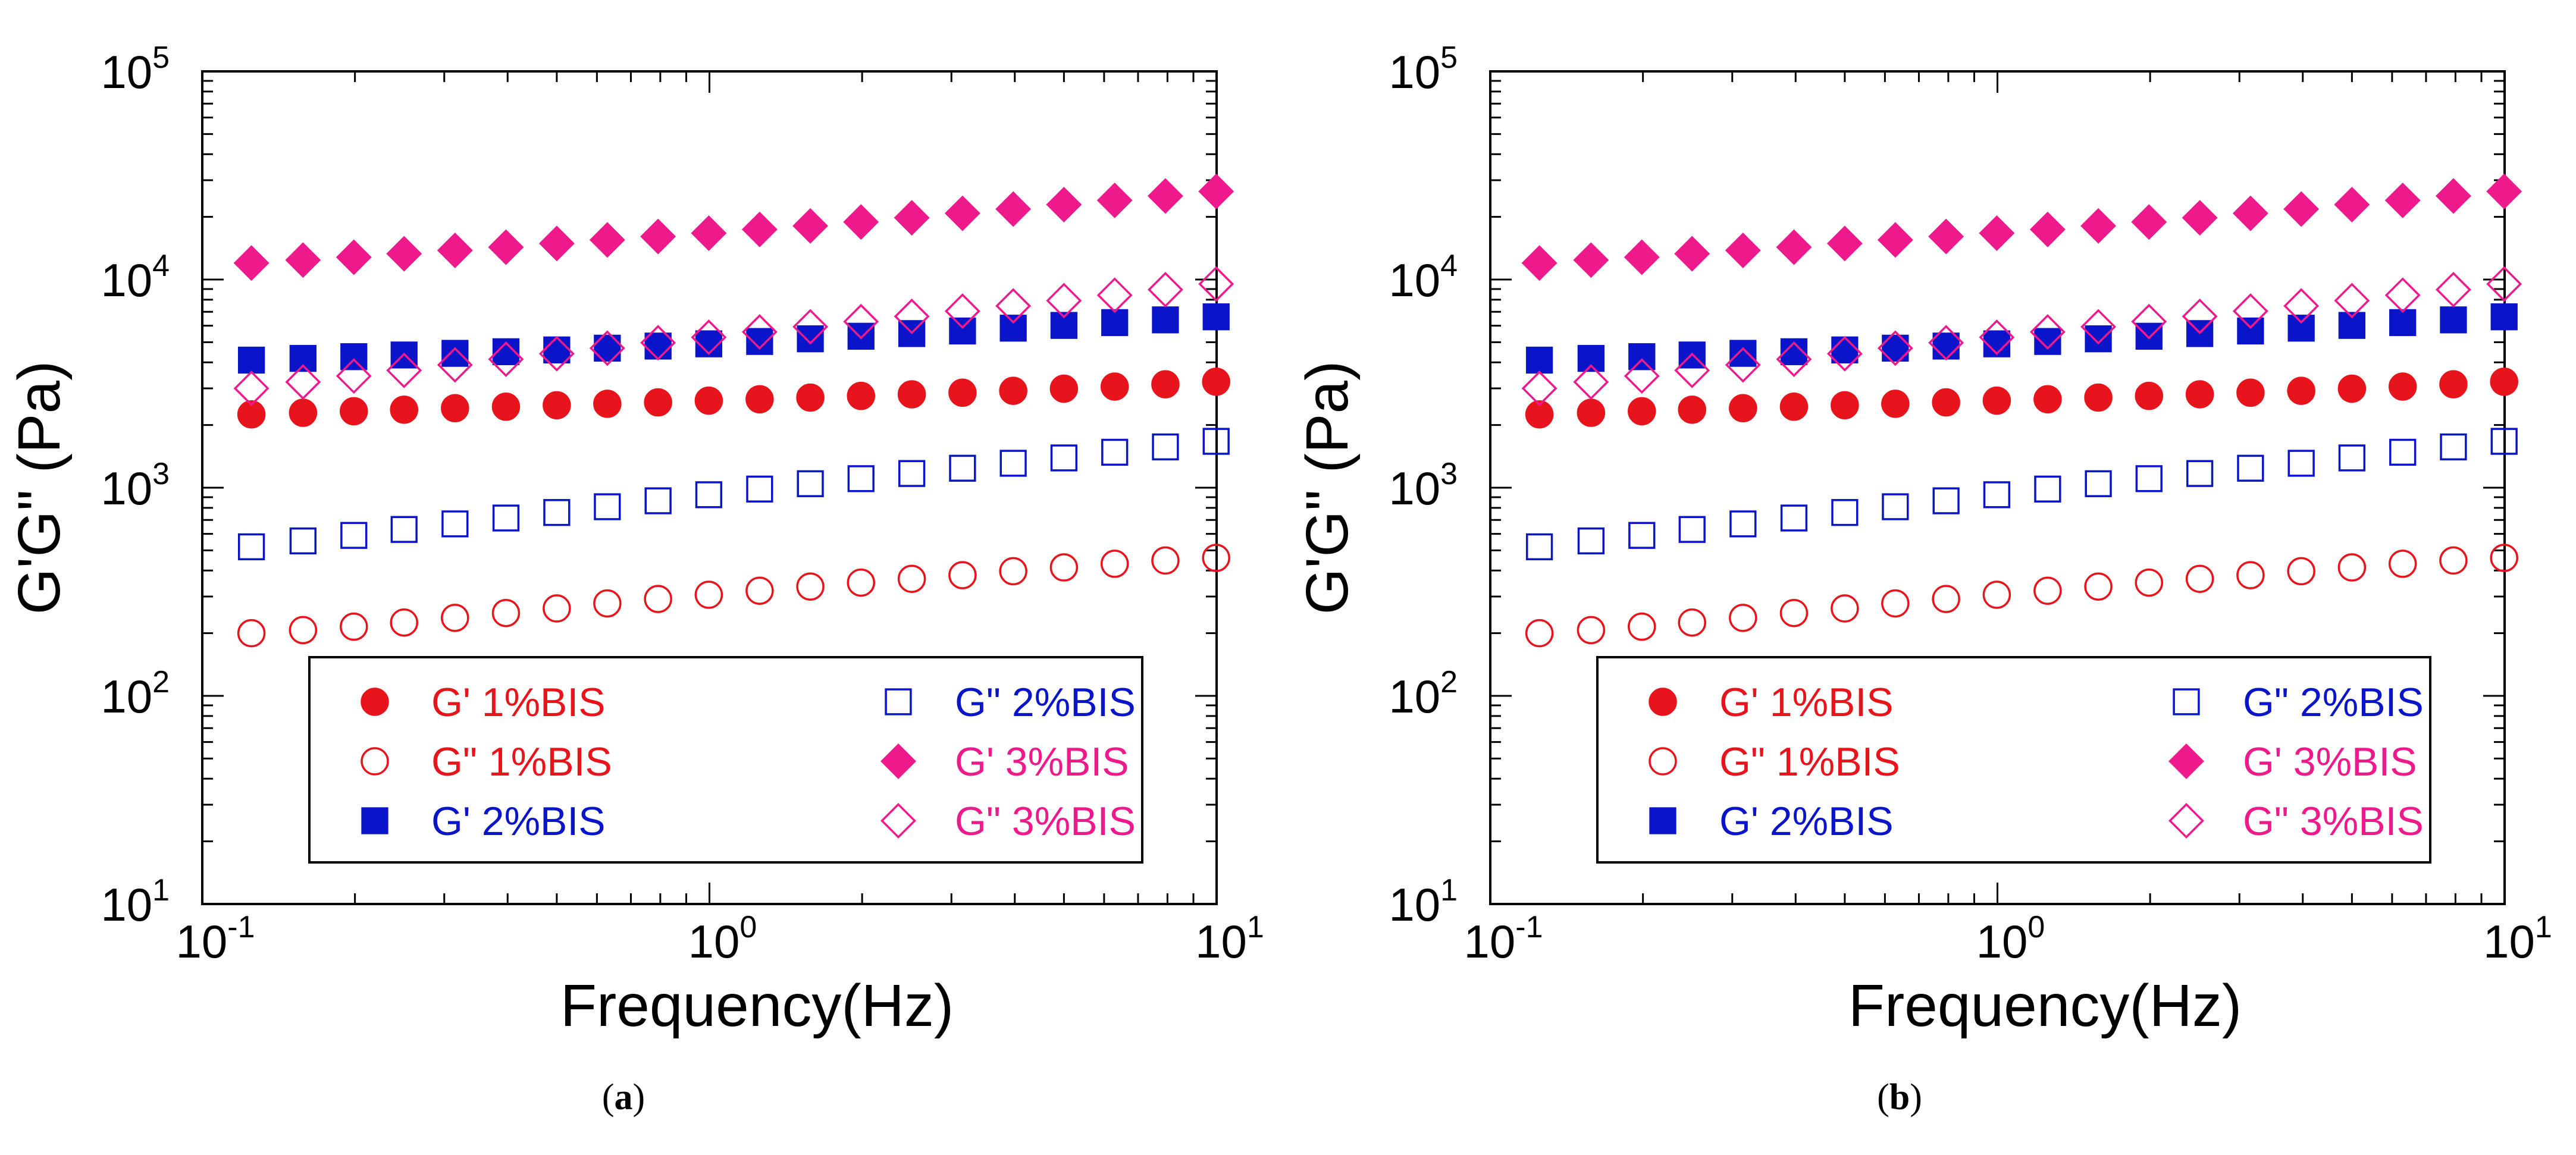  Describe the element at coordinates (127, 904) in the screenshot. I see `chart-a-ytick-label-0-base: 10` at that location.